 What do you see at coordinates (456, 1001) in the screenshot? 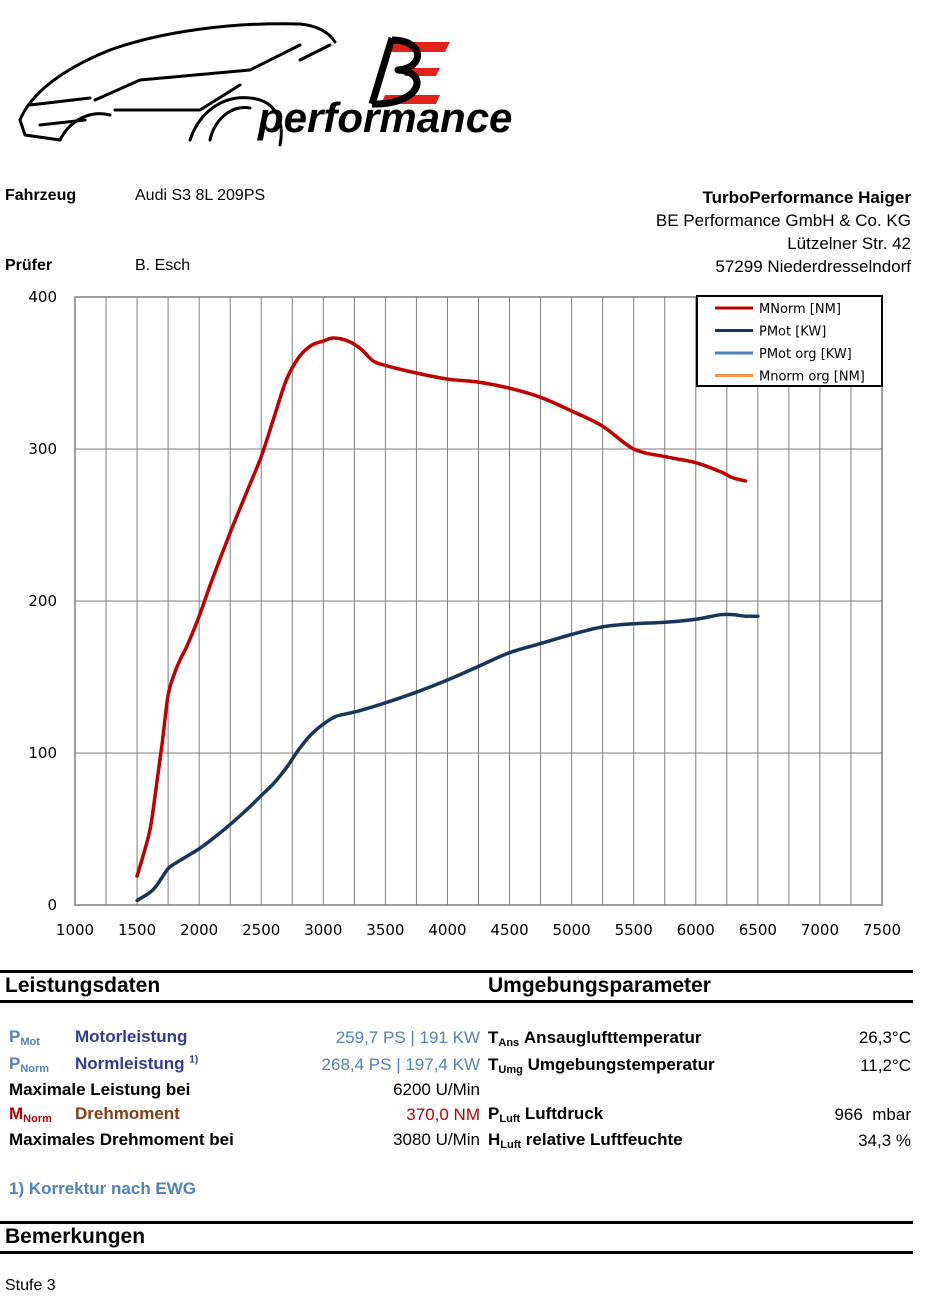
I see `section-rule-bottom` at bounding box center [456, 1001].